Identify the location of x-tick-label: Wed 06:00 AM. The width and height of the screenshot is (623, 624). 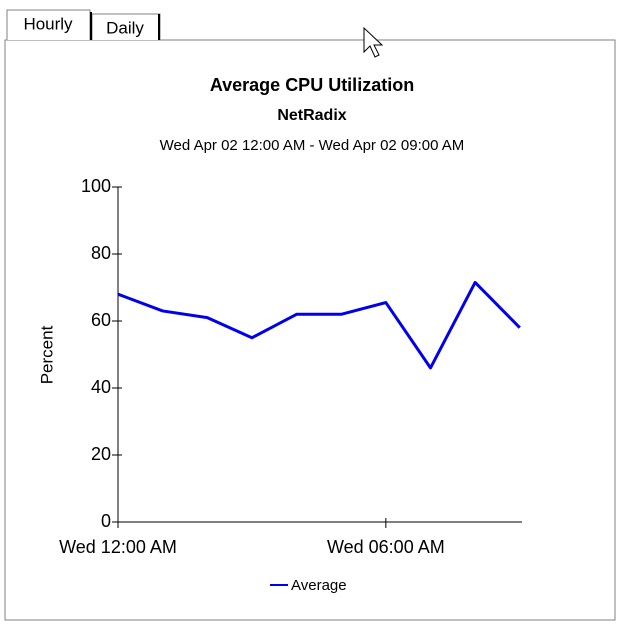
(386, 547).